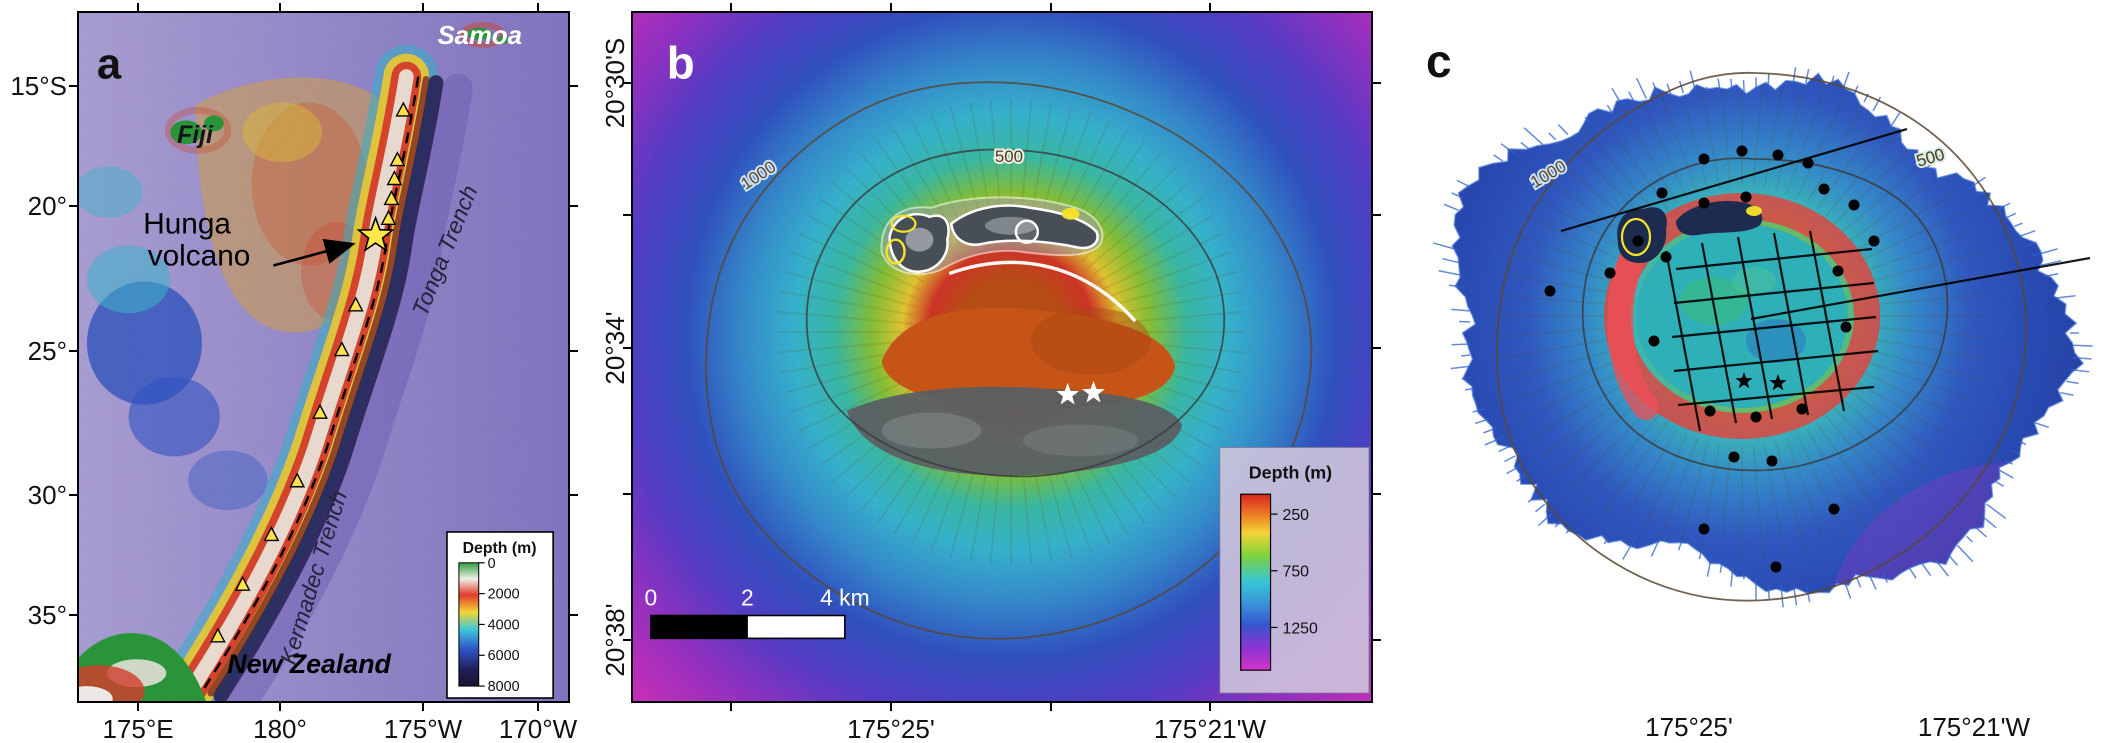  I want to click on crater-circle-marker, so click(1027, 231).